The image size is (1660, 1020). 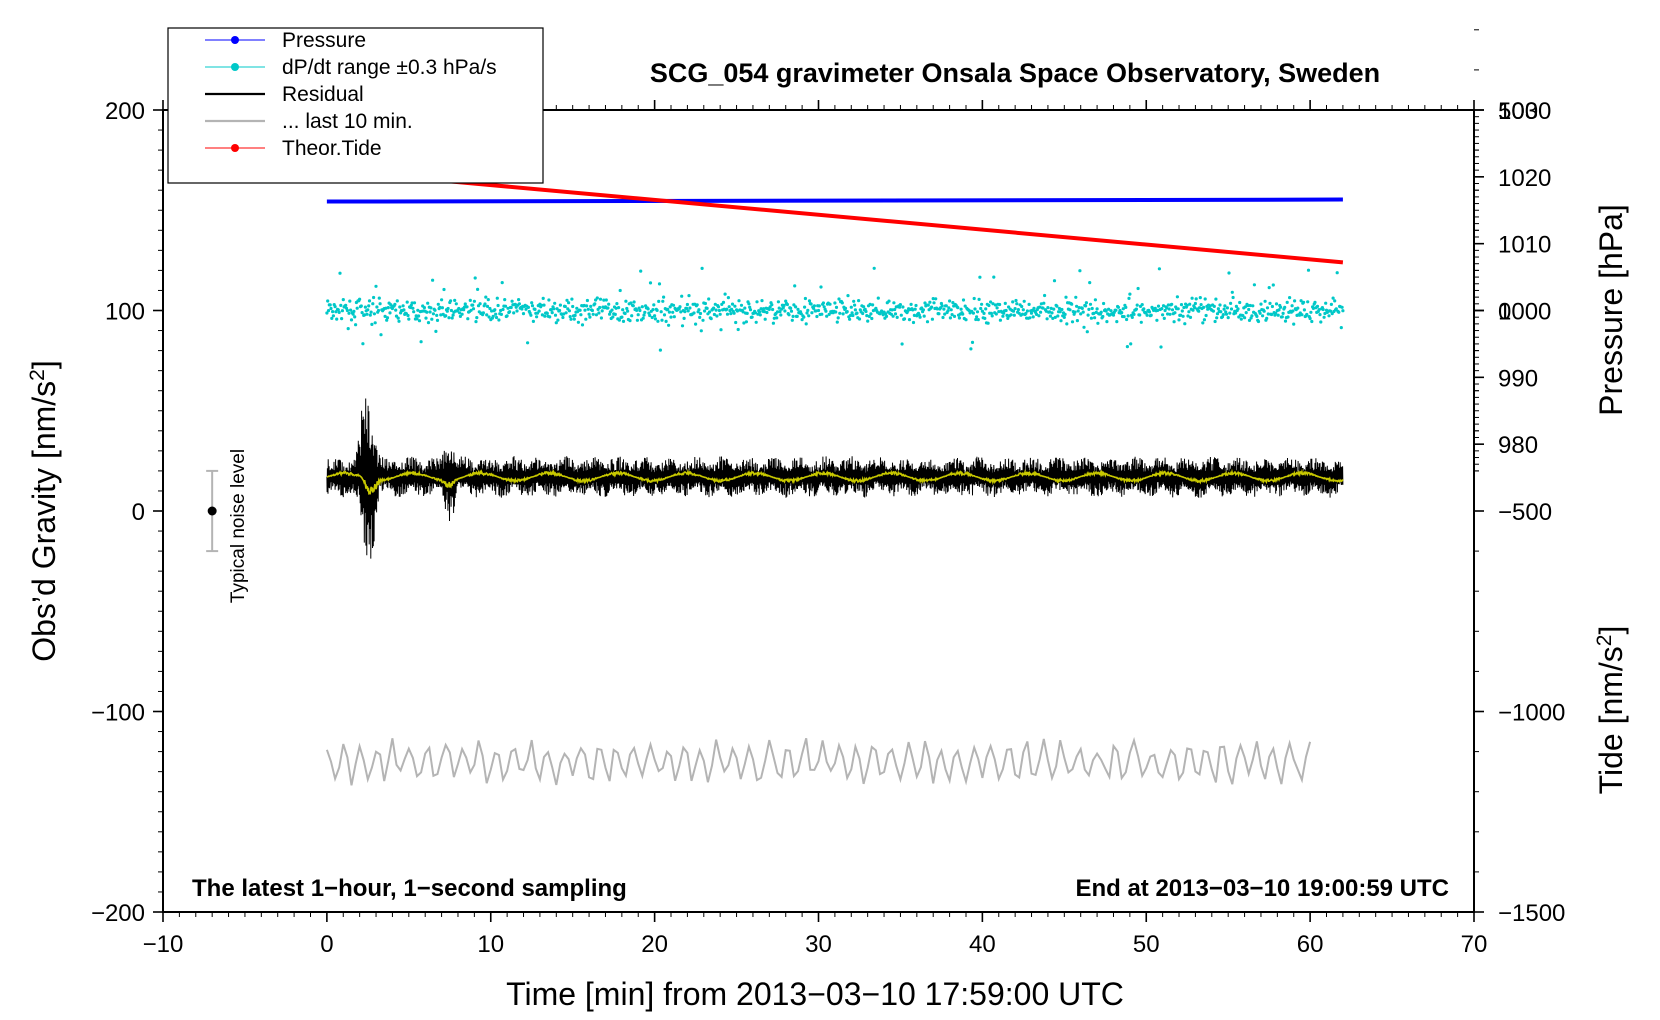 I want to click on x-tick-label: 60, so click(x=1310, y=944).